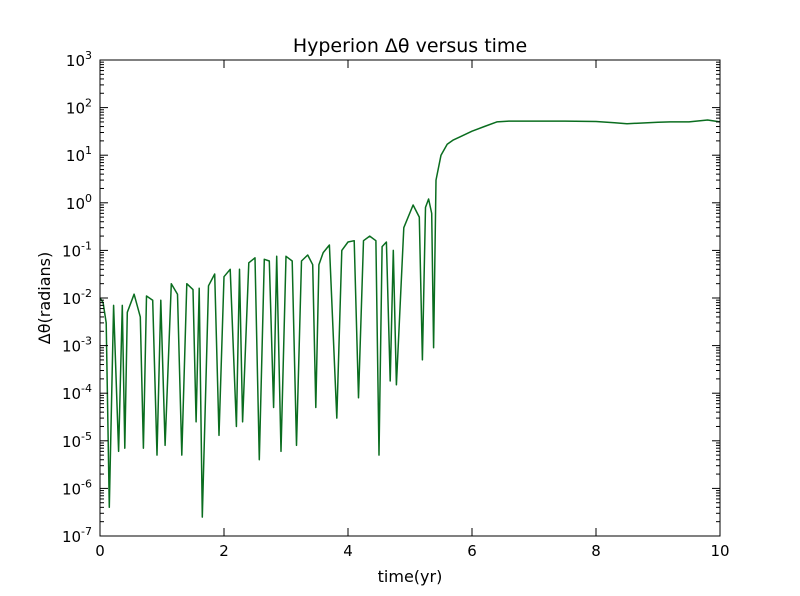 The image size is (800, 596). What do you see at coordinates (348, 551) in the screenshot?
I see `x-tick-label: 4` at bounding box center [348, 551].